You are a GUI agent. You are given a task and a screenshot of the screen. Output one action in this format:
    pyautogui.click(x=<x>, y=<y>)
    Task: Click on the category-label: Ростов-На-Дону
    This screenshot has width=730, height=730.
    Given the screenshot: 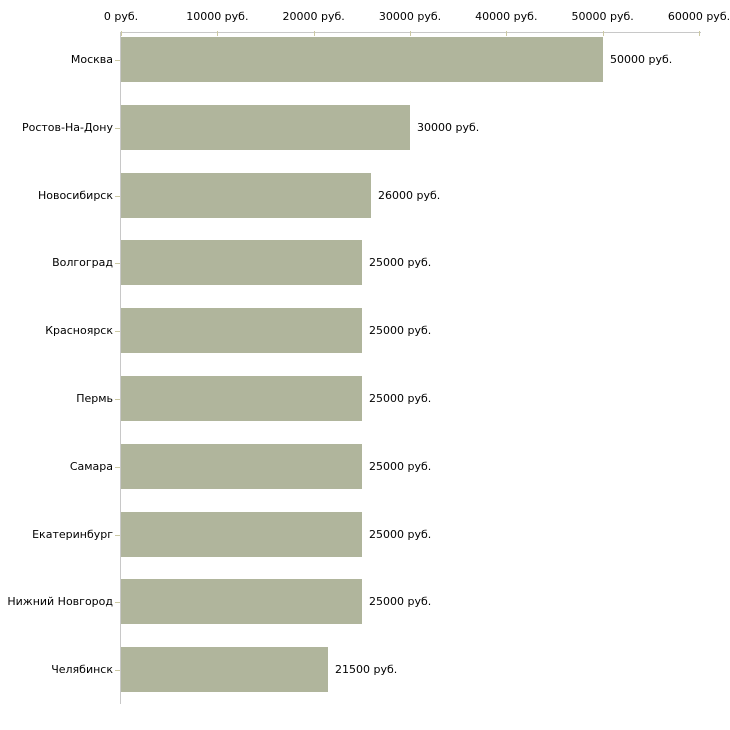 What is the action you would take?
    pyautogui.click(x=67, y=127)
    